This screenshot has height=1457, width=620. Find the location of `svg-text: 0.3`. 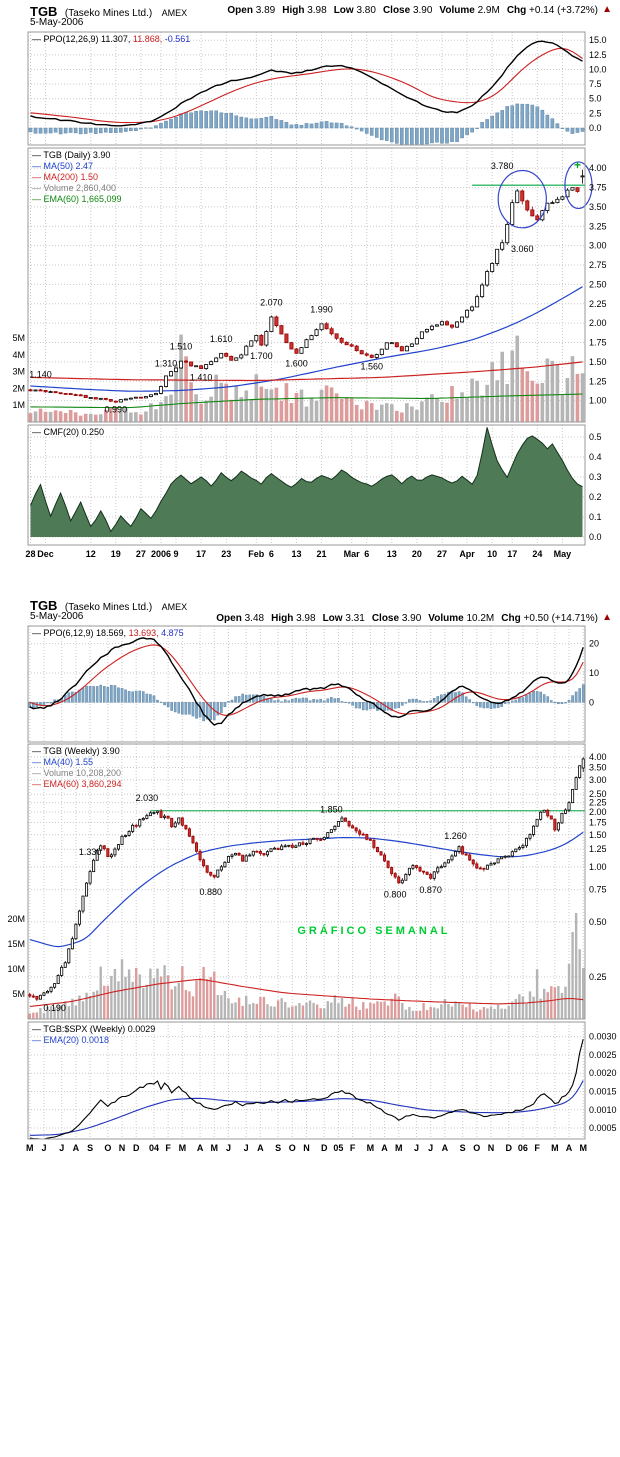

svg-text: 0.3 is located at coordinates (595, 477).